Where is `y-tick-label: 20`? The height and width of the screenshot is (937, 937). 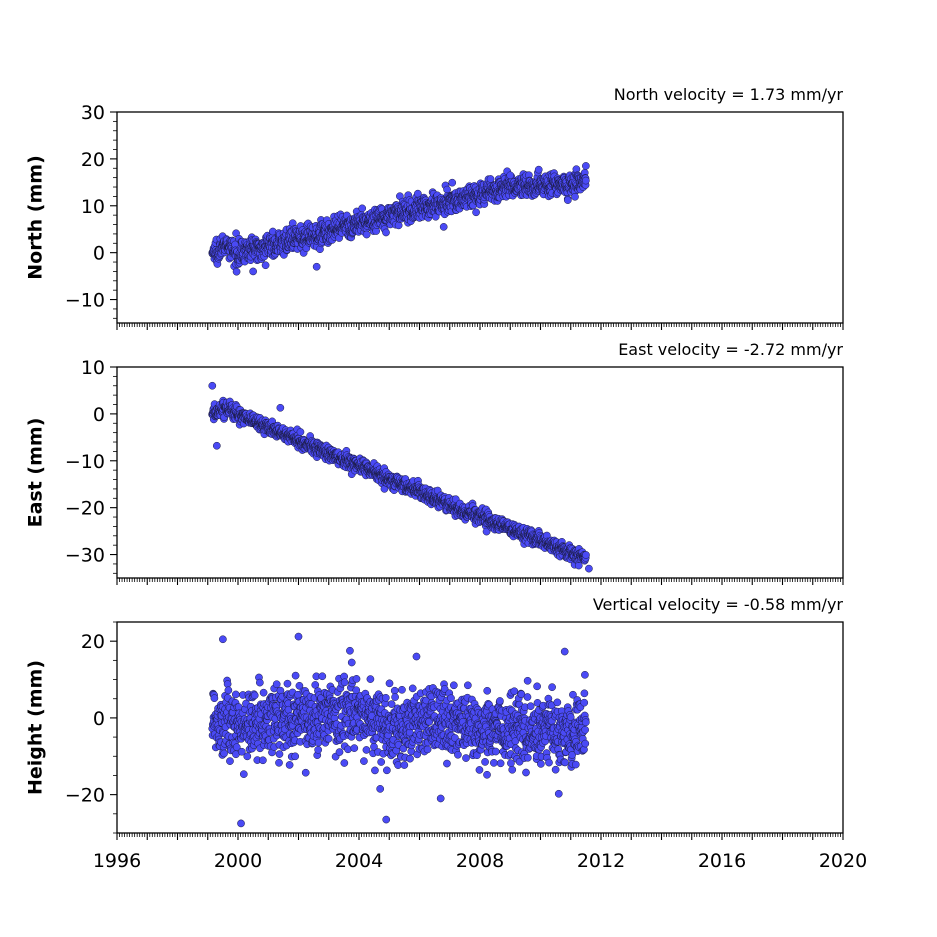
y-tick-label: 20 is located at coordinates (93, 160).